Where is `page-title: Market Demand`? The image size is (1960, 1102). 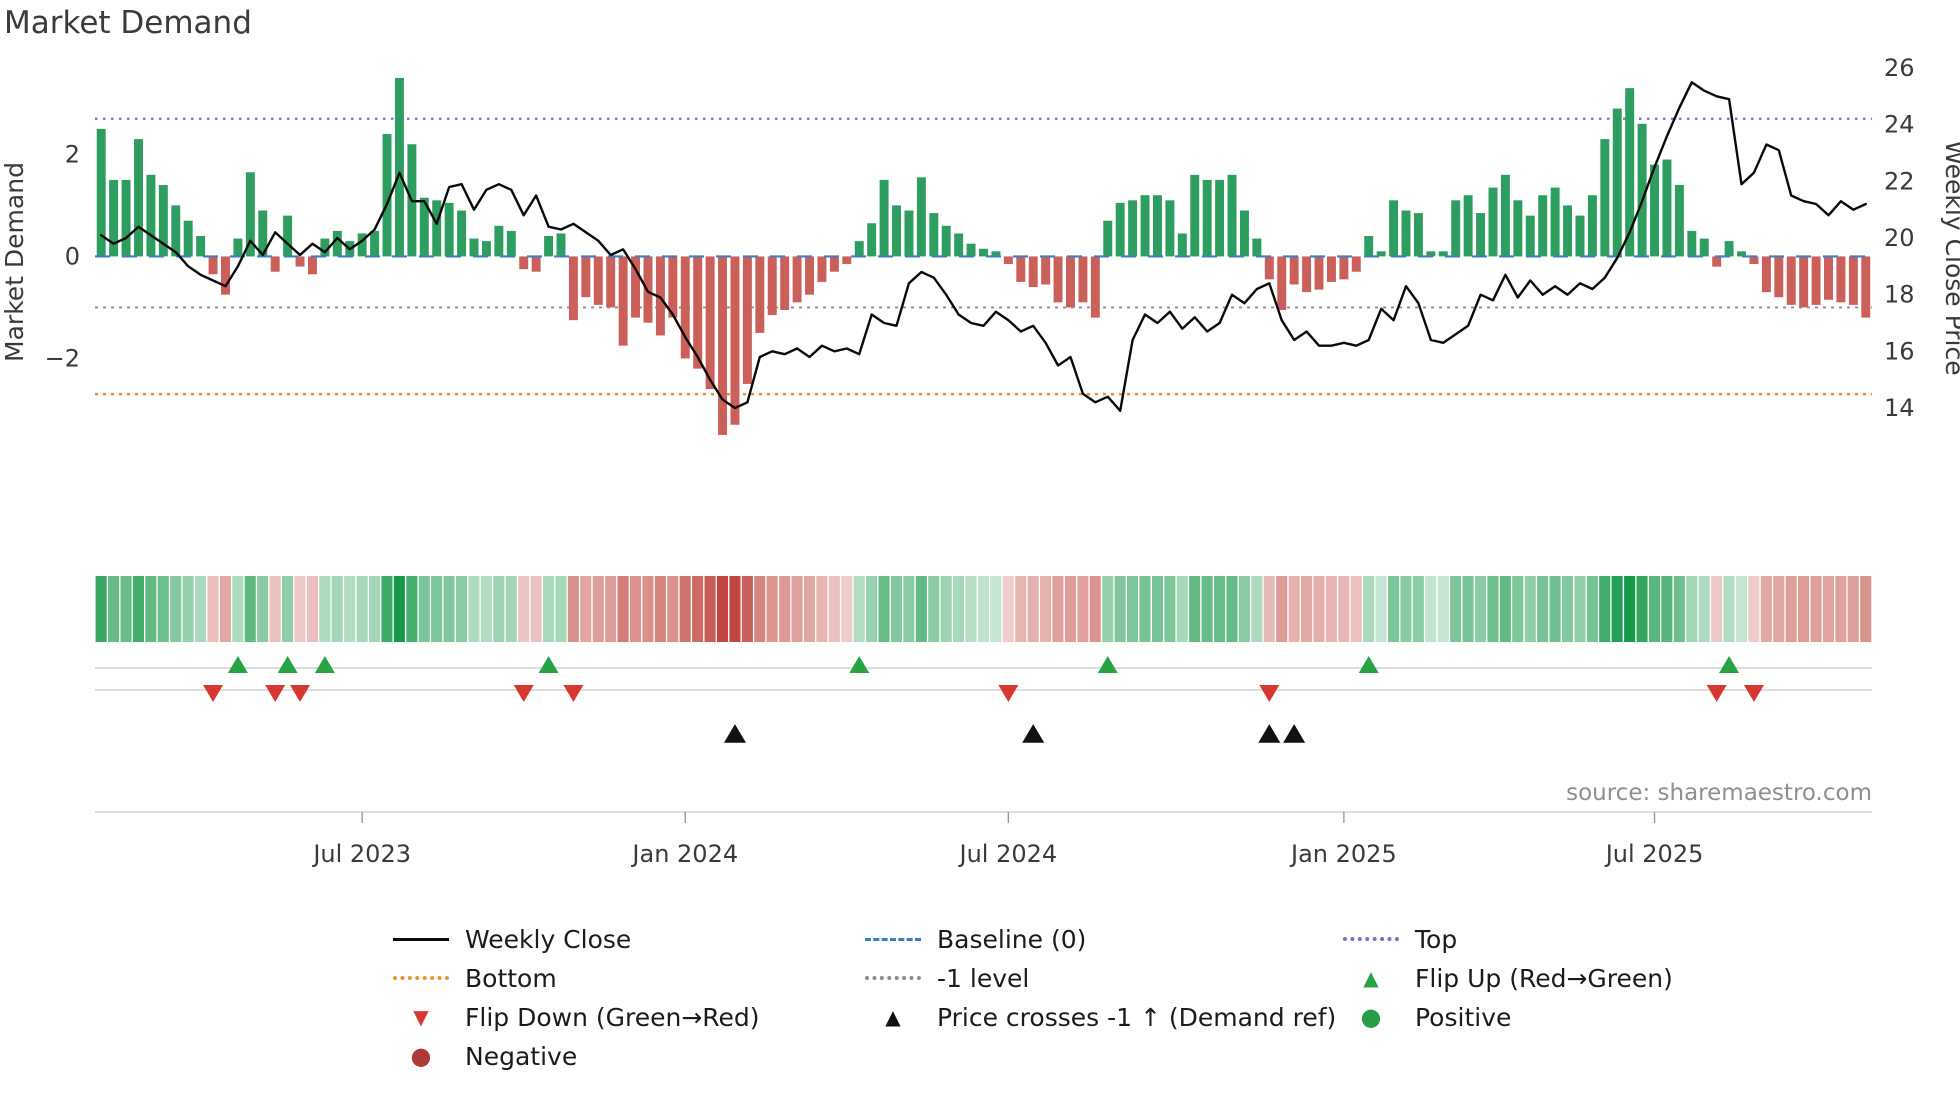
page-title: Market Demand is located at coordinates (128, 23).